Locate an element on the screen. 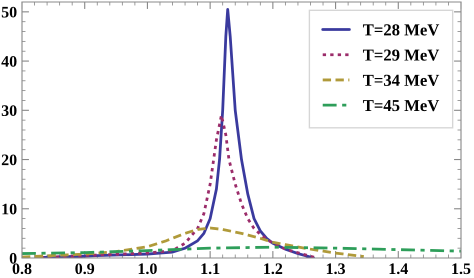 This screenshot has height=278, width=474. y-tick-label: 20 is located at coordinates (9, 160).